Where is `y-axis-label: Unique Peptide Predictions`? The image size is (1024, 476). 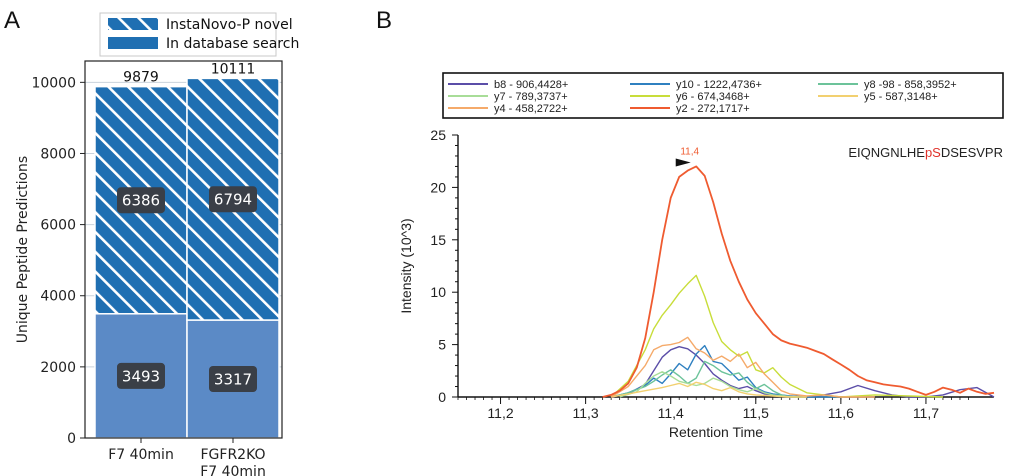 y-axis-label: Unique Peptide Predictions is located at coordinates (23, 249).